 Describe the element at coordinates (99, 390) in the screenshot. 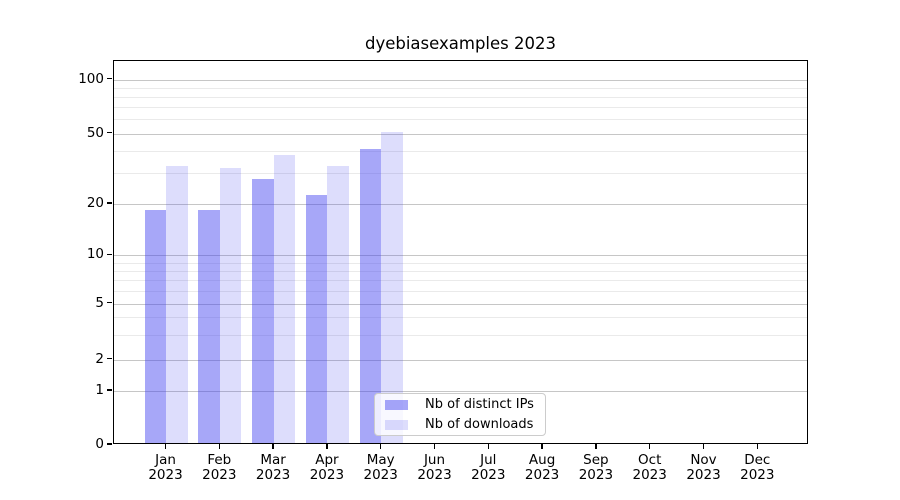

I see `y-tick-label-1: 1` at that location.